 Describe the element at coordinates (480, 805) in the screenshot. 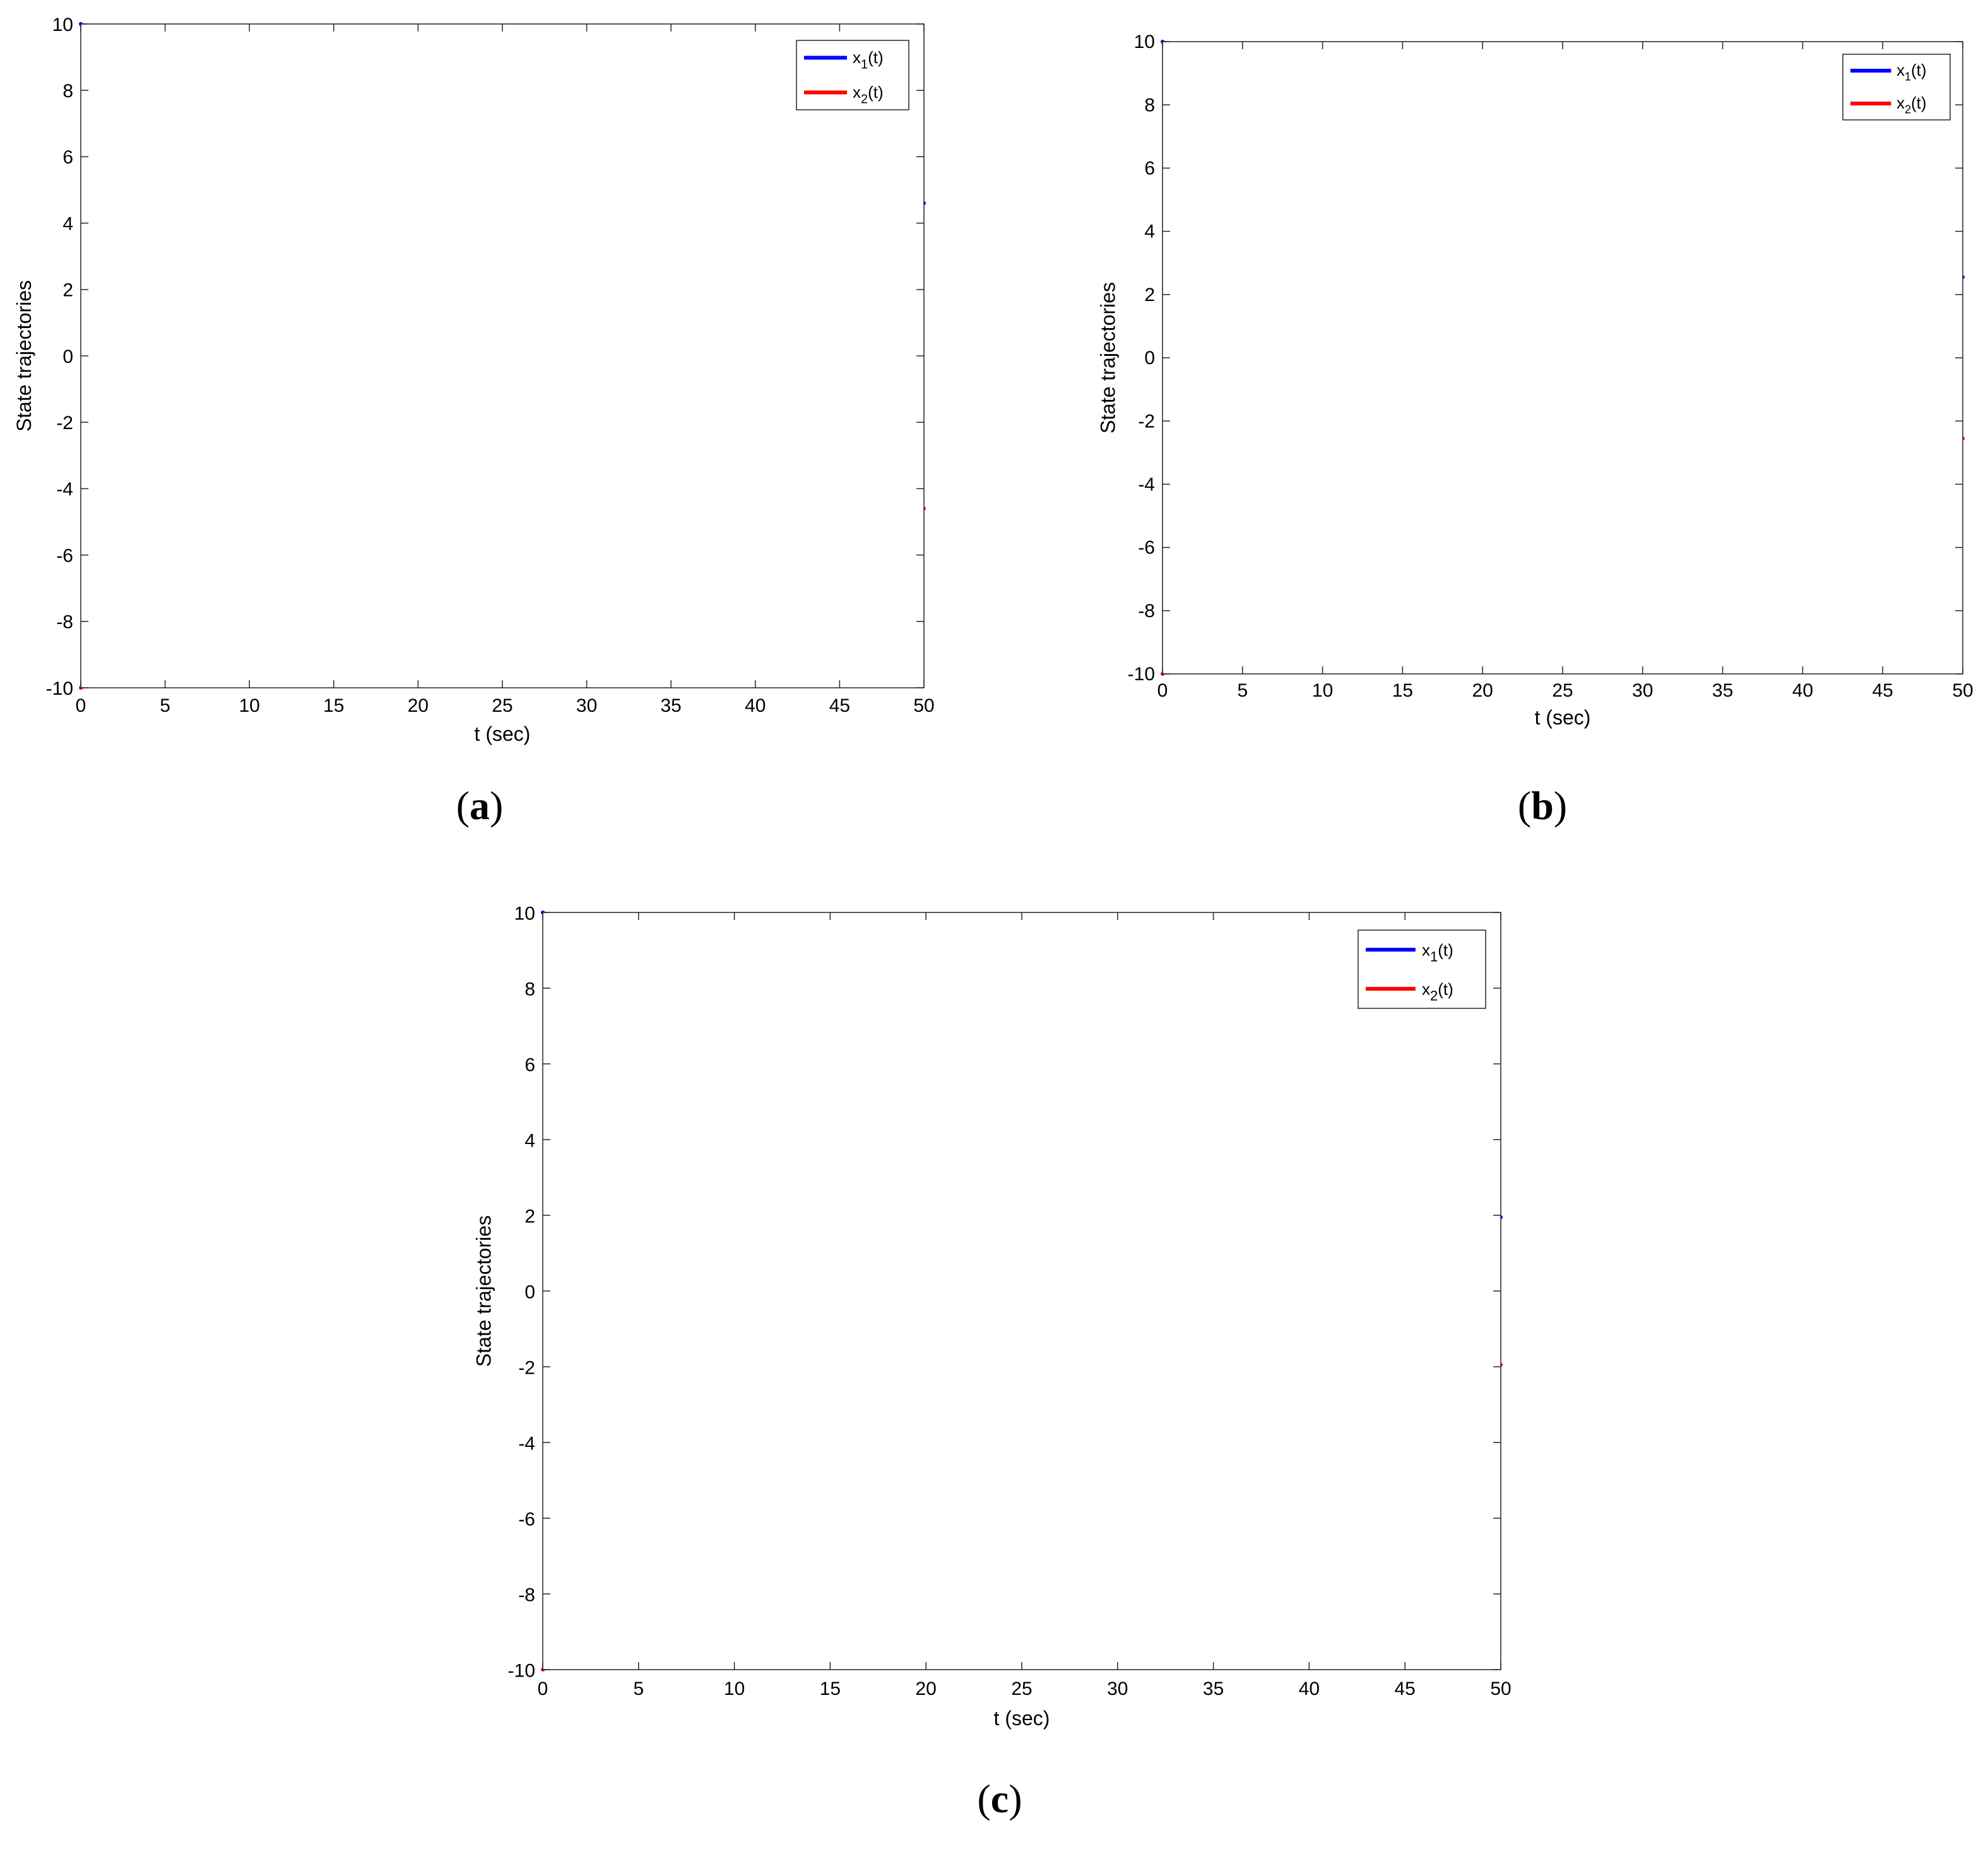

I see `caption: (a)` at that location.